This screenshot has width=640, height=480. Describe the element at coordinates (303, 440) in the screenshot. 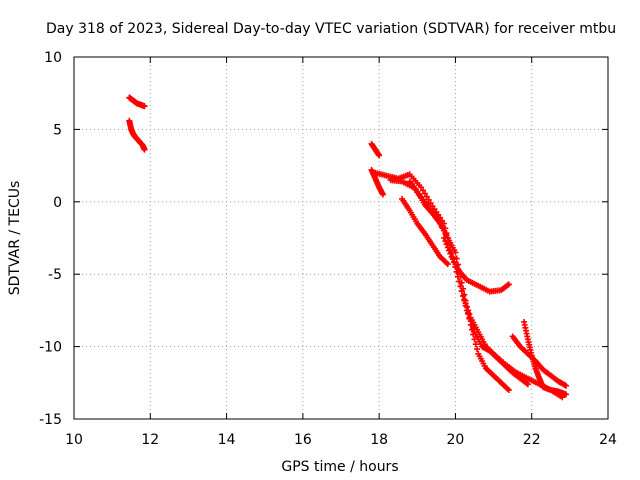

I see `x-tick-label: 16` at that location.